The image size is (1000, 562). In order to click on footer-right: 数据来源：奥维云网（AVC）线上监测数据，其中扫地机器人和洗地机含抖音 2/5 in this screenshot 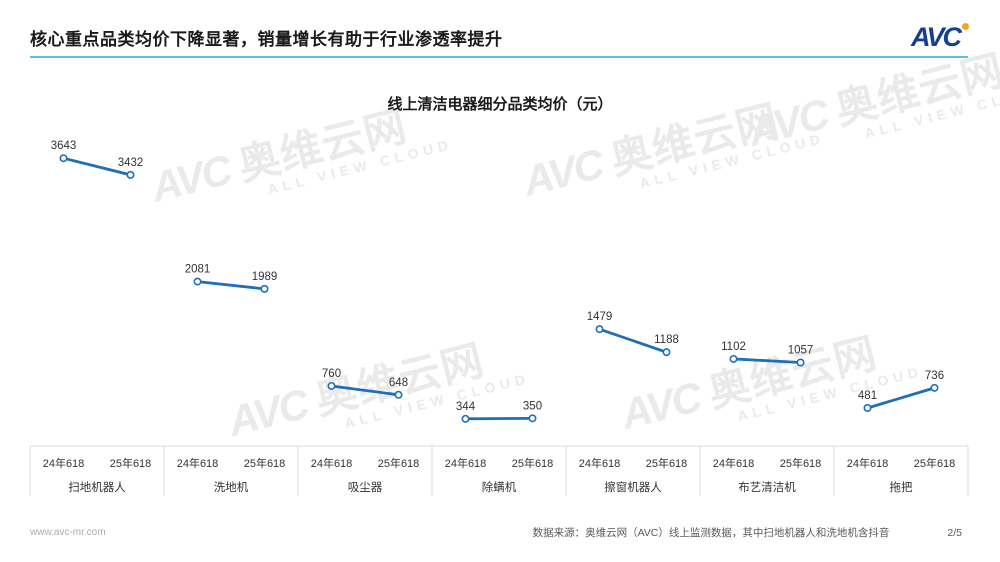, I will do `click(751, 532)`.